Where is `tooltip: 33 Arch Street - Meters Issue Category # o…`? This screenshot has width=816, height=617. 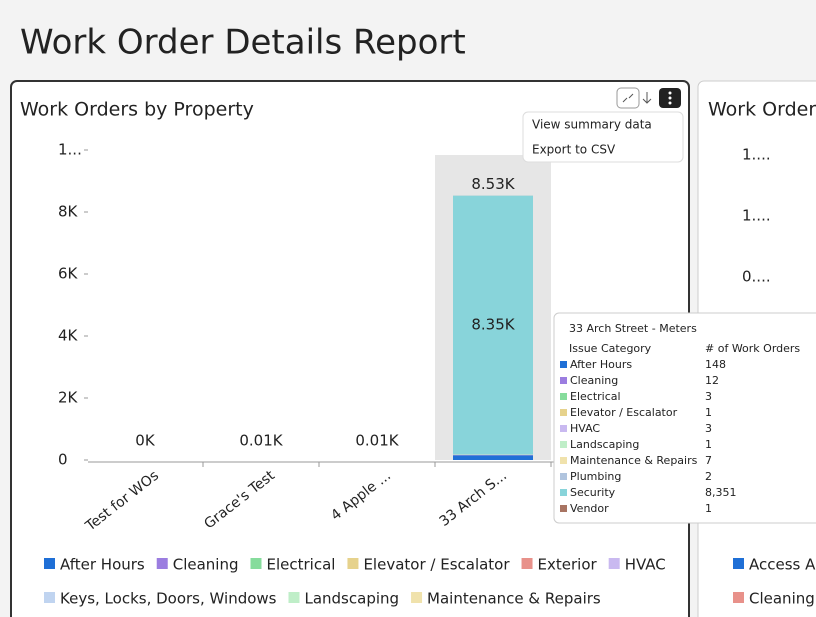
tooltip: 33 Arch Street - Meters Issue Category # o… is located at coordinates (684, 418).